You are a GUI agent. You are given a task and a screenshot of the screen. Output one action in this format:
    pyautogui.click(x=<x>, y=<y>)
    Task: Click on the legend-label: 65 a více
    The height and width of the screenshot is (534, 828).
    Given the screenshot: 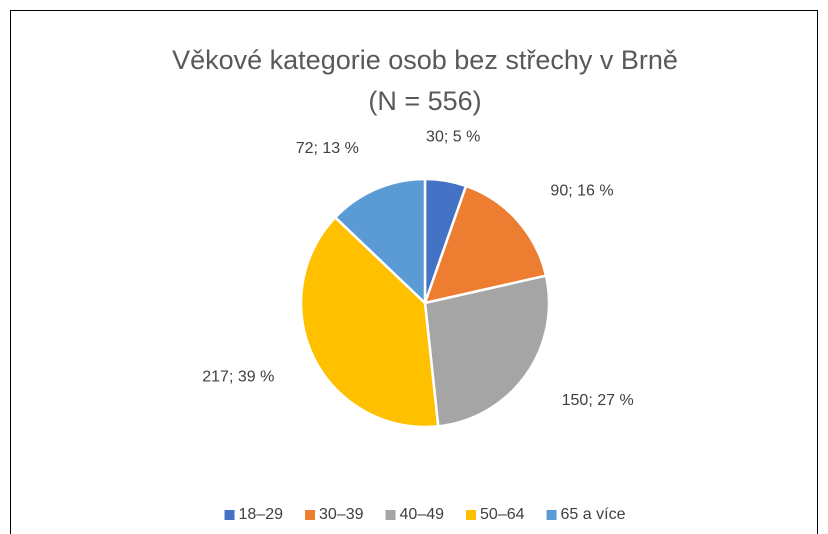 What is the action you would take?
    pyautogui.click(x=593, y=514)
    